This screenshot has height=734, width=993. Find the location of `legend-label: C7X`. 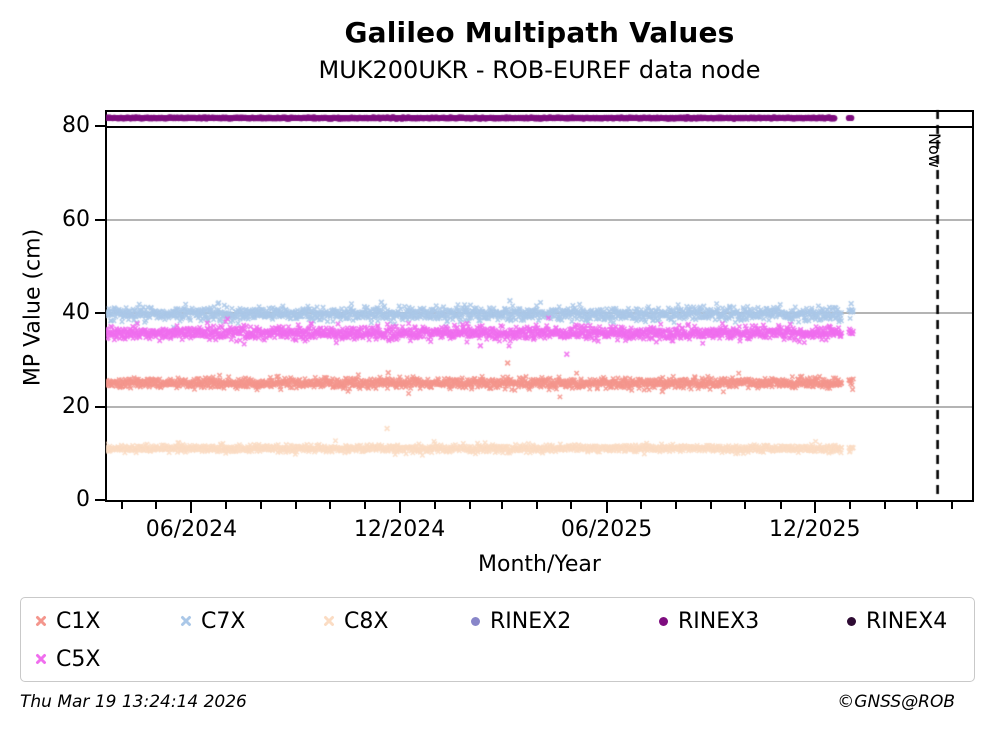

legend-label: C7X is located at coordinates (223, 621).